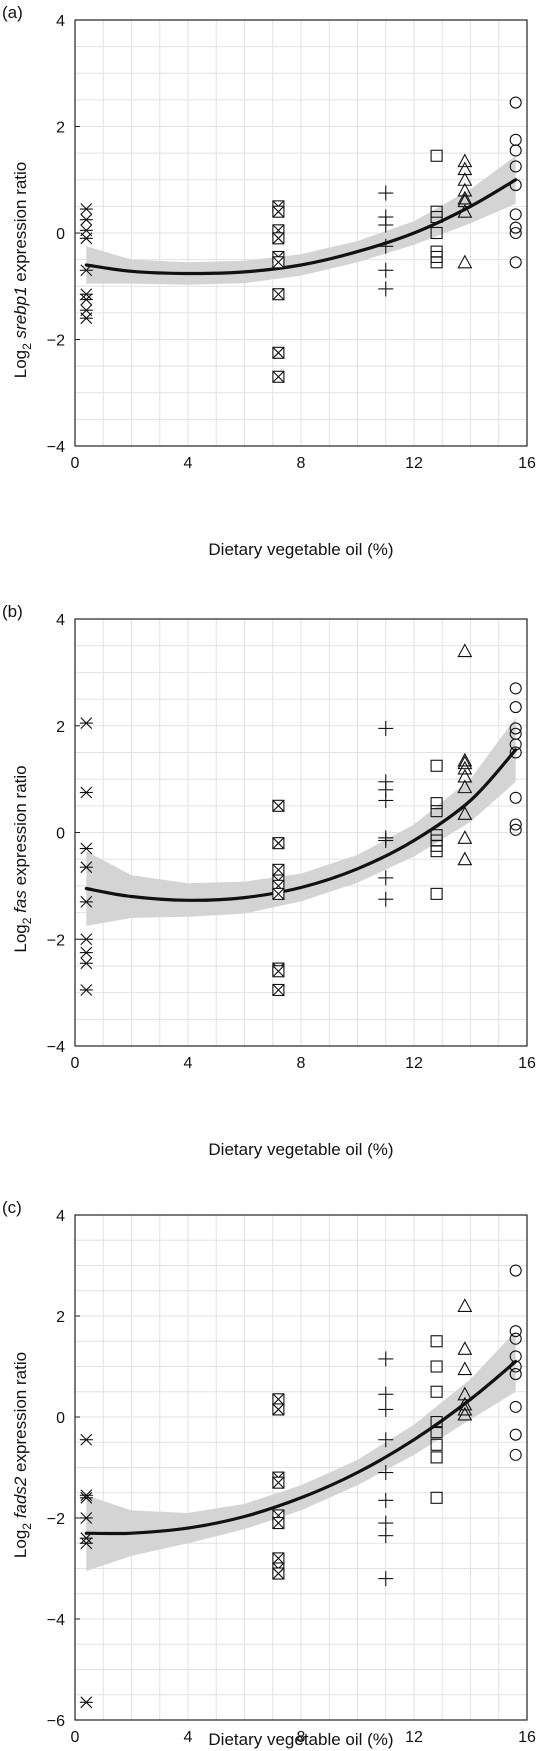  What do you see at coordinates (86, 264) in the screenshot?
I see `series-asterisk` at bounding box center [86, 264].